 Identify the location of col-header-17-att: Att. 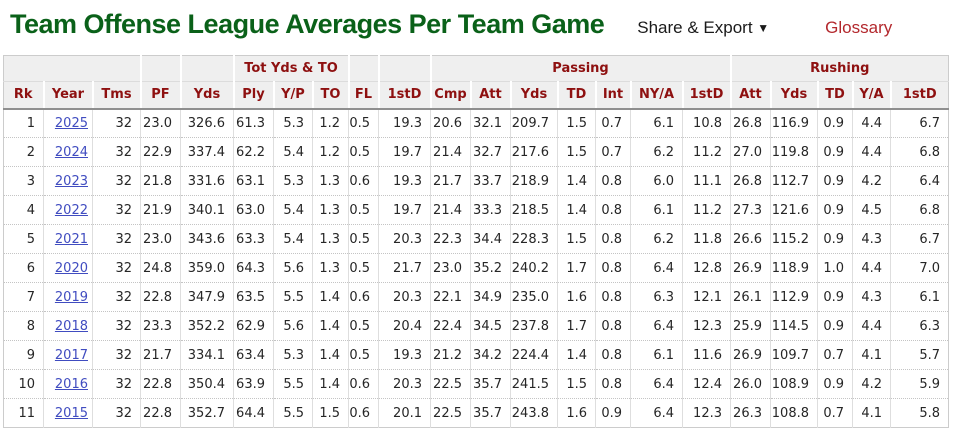
(750, 95).